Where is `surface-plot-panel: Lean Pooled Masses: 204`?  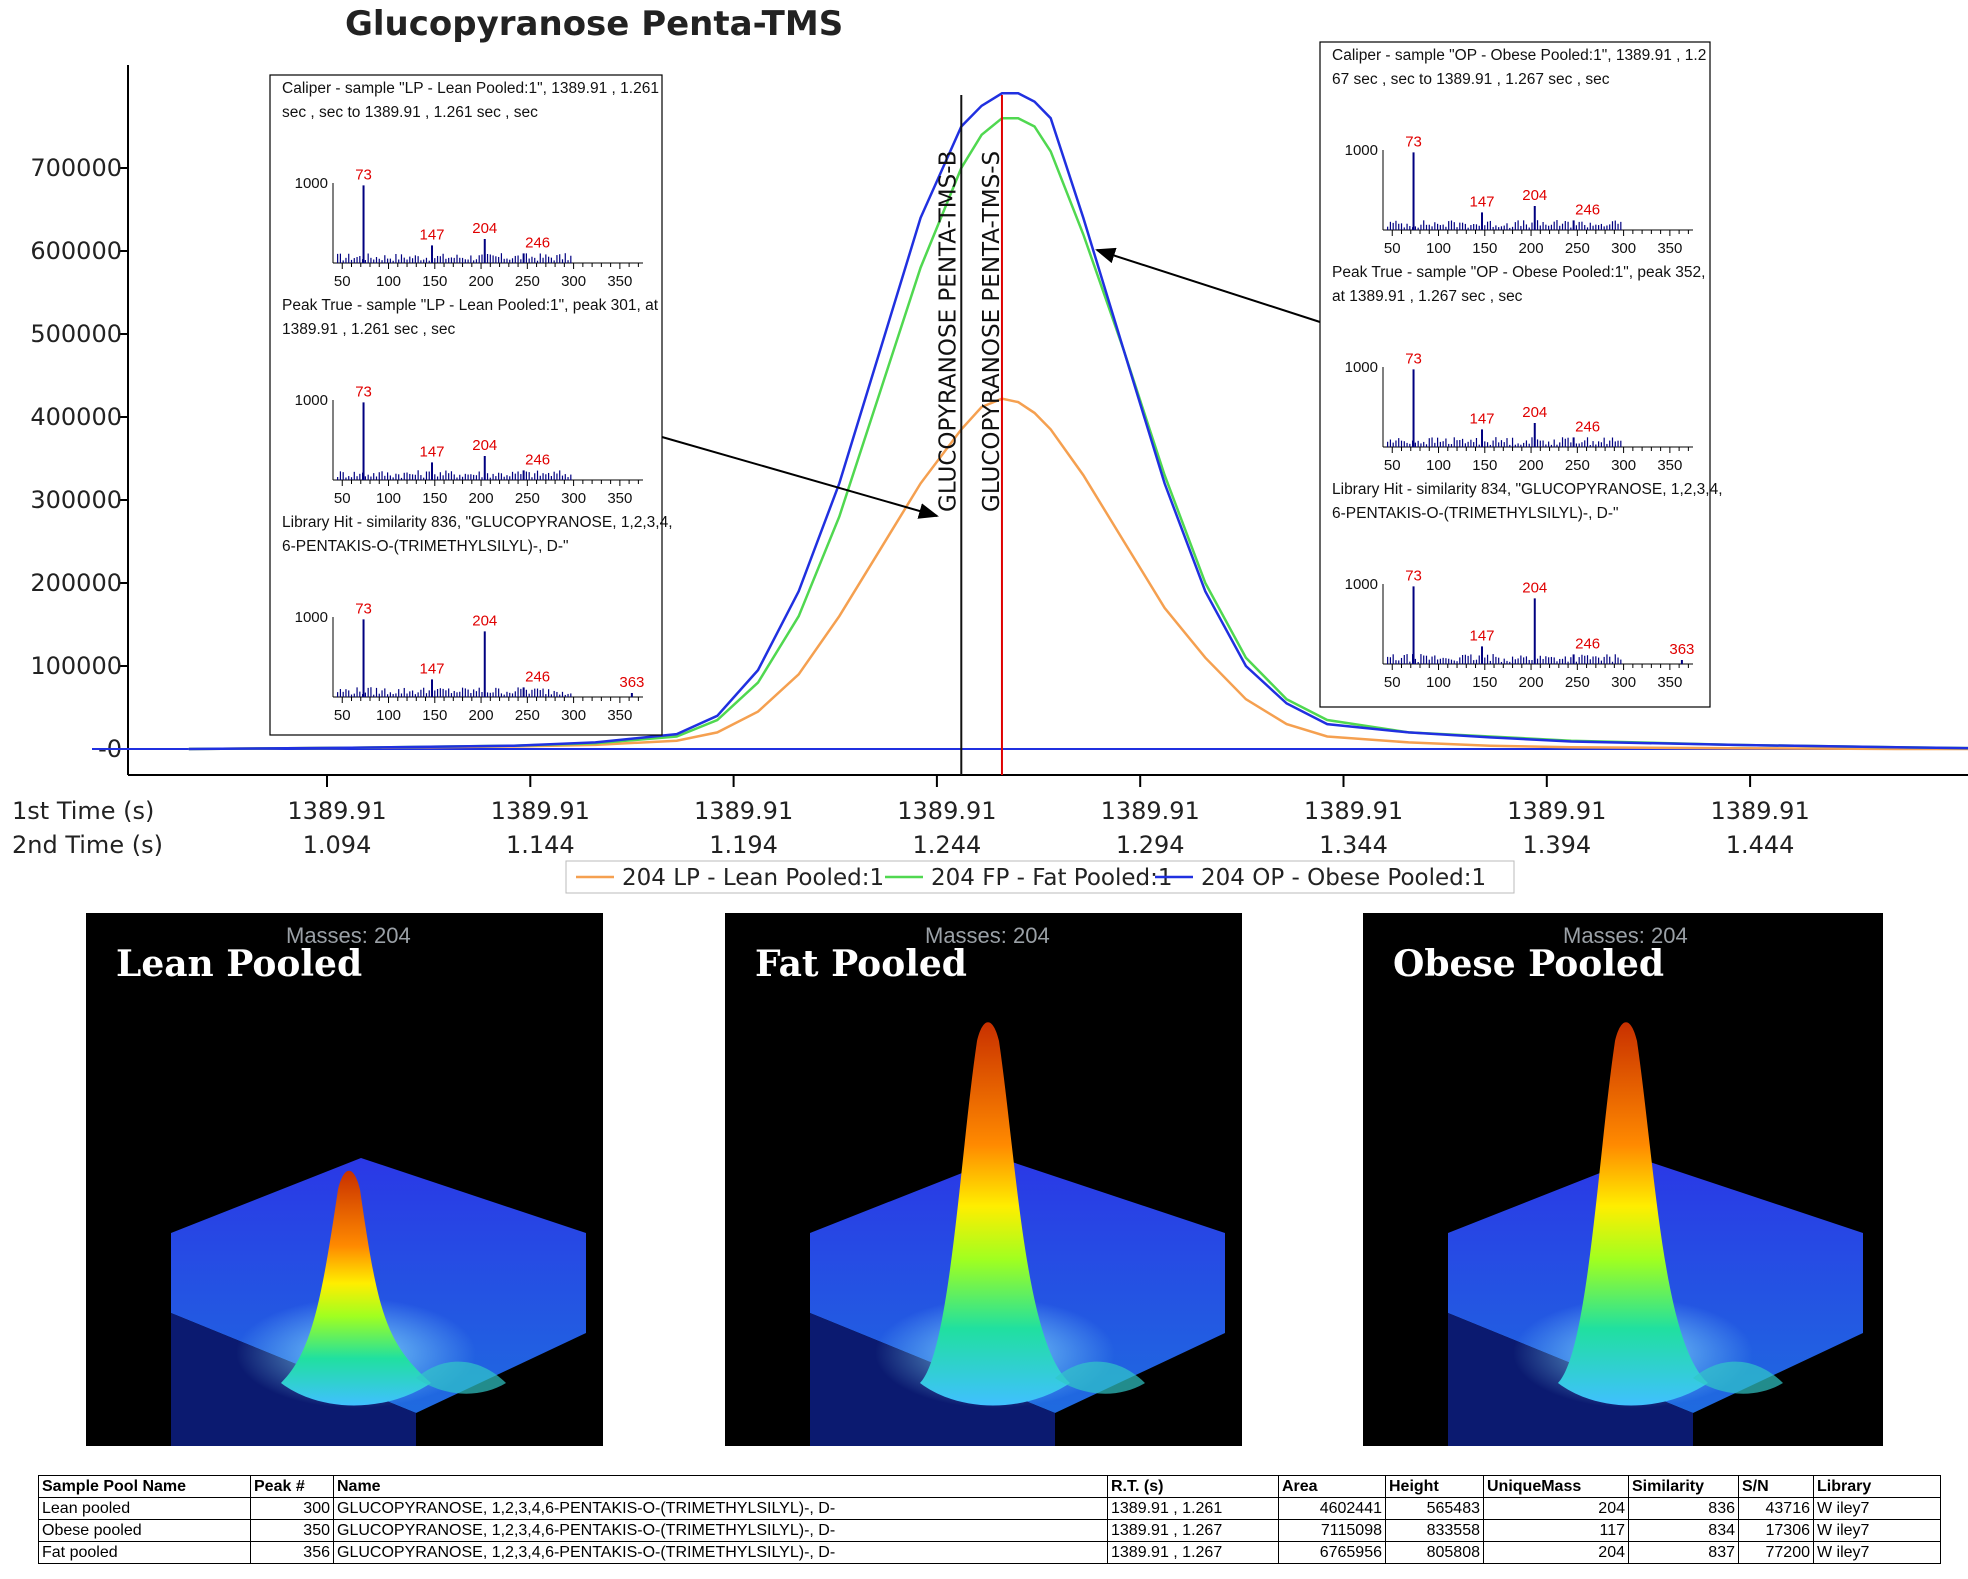 surface-plot-panel: Lean Pooled Masses: 204 is located at coordinates (344, 1179).